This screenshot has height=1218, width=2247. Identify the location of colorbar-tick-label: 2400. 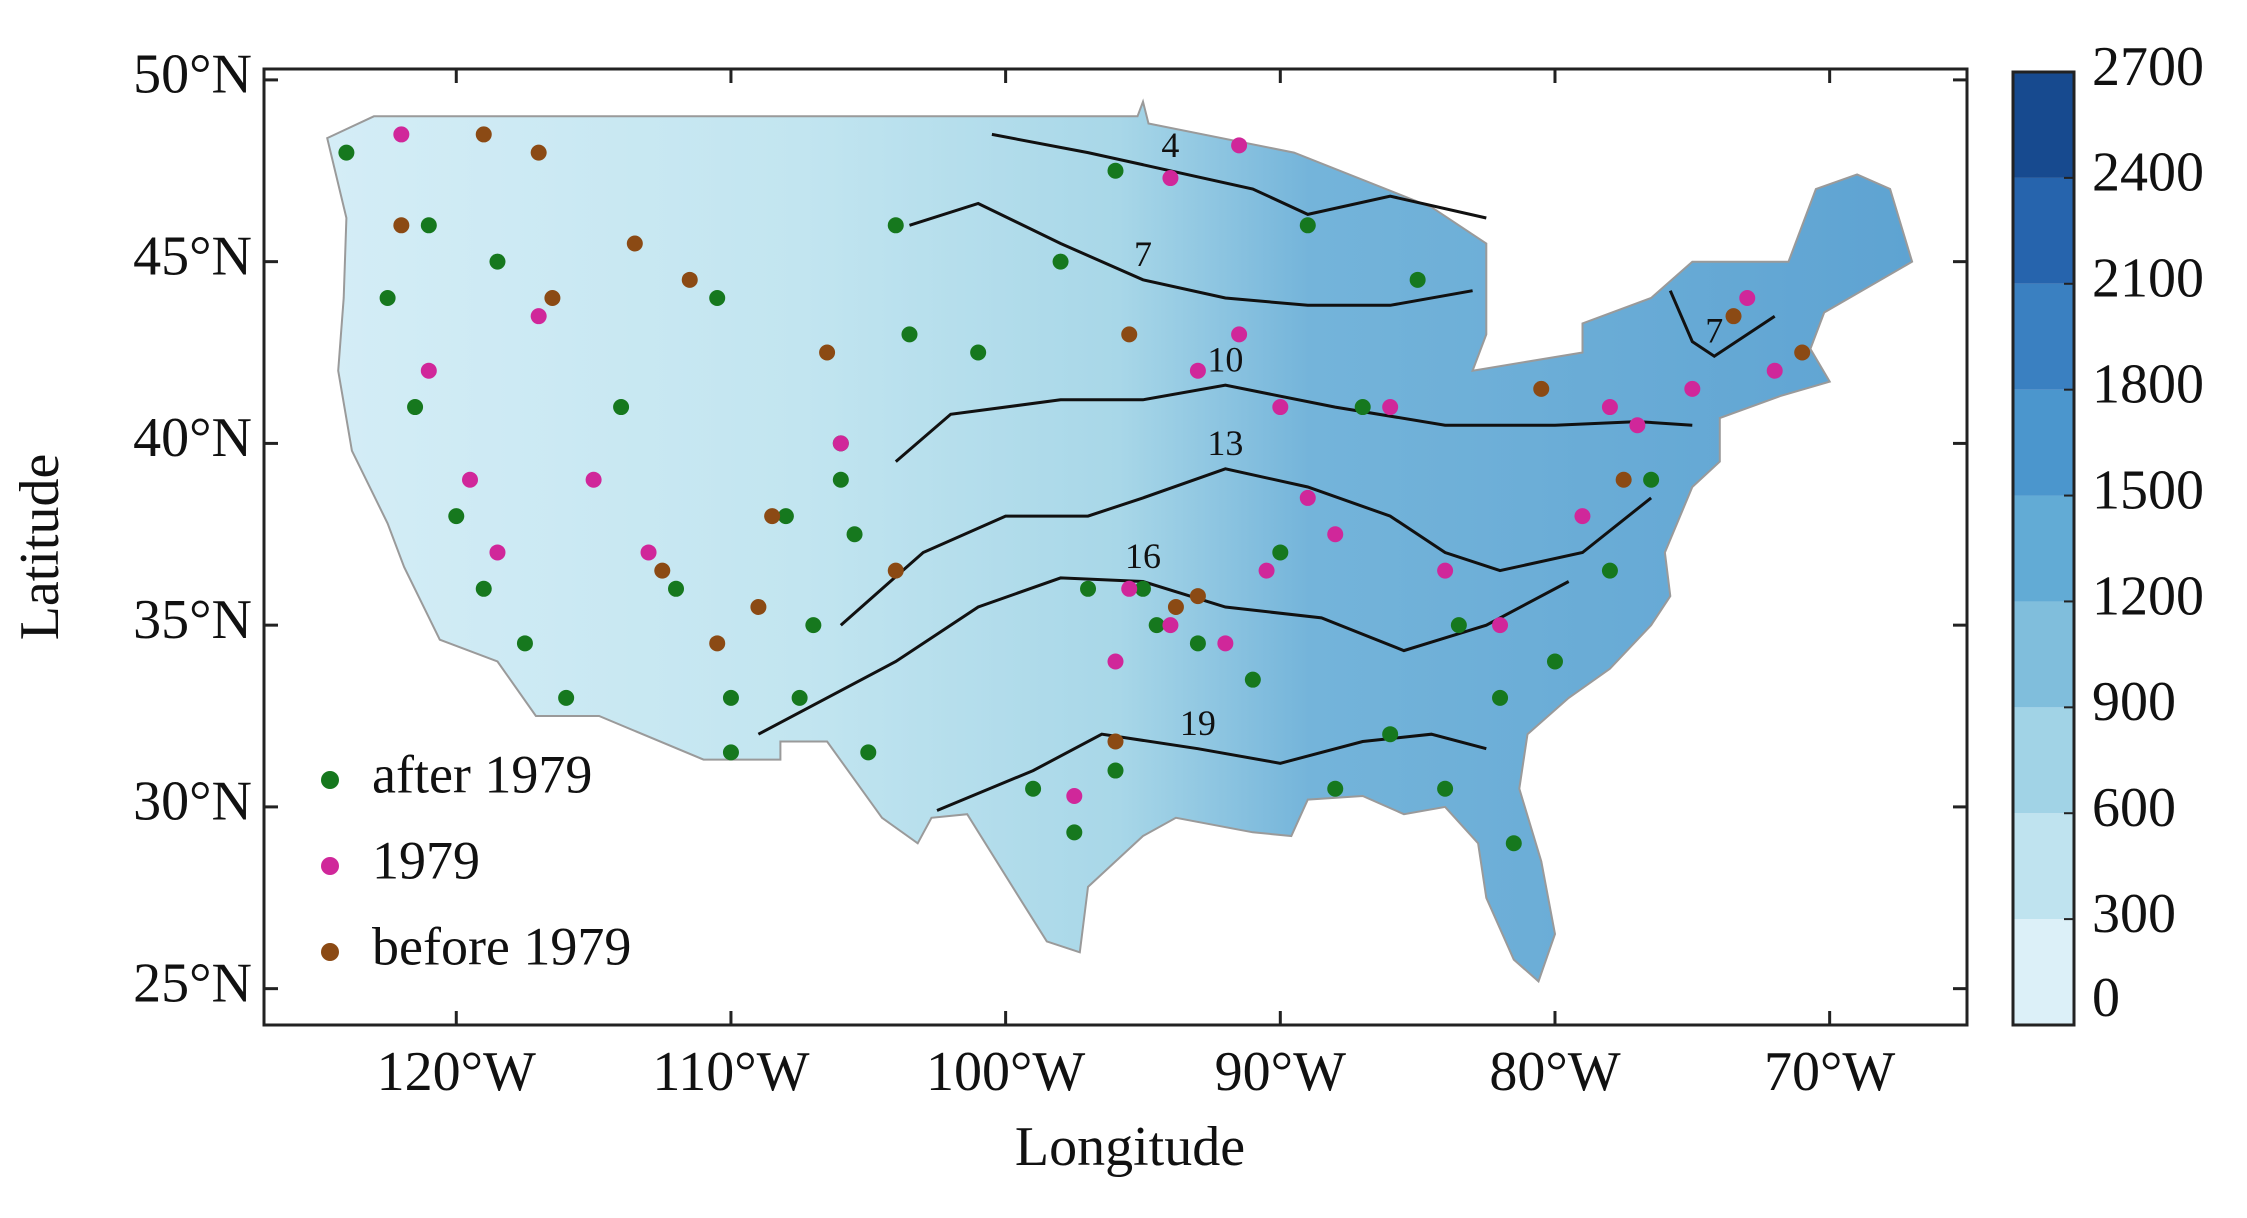
(2148, 173).